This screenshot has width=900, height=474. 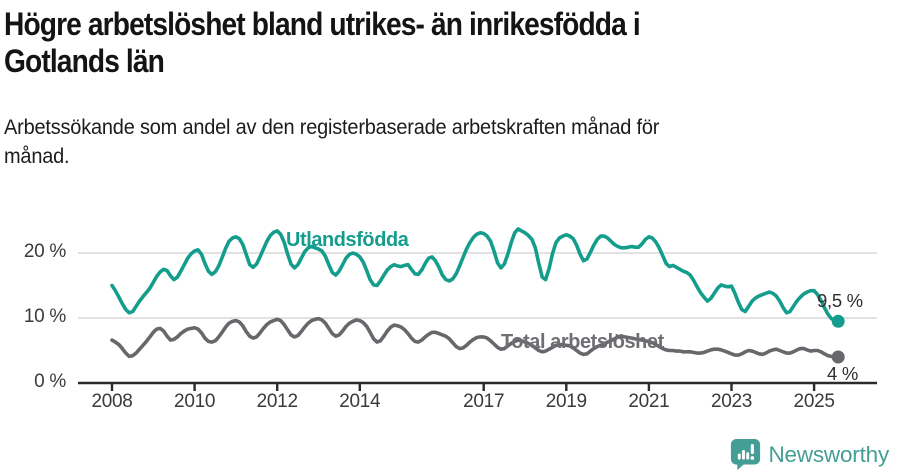 I want to click on x-tick-label: 2012, so click(x=277, y=401).